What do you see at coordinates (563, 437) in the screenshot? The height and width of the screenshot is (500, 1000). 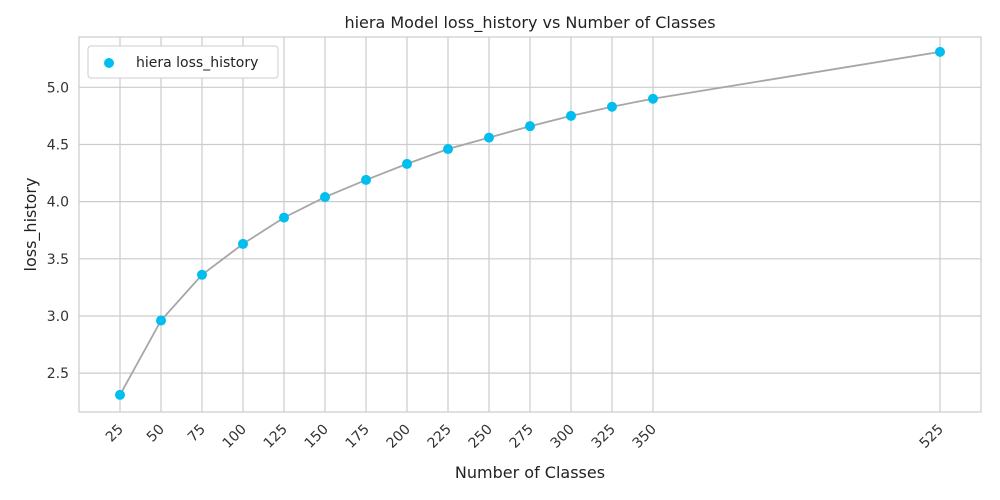 I see `x-tick-label: 300` at bounding box center [563, 437].